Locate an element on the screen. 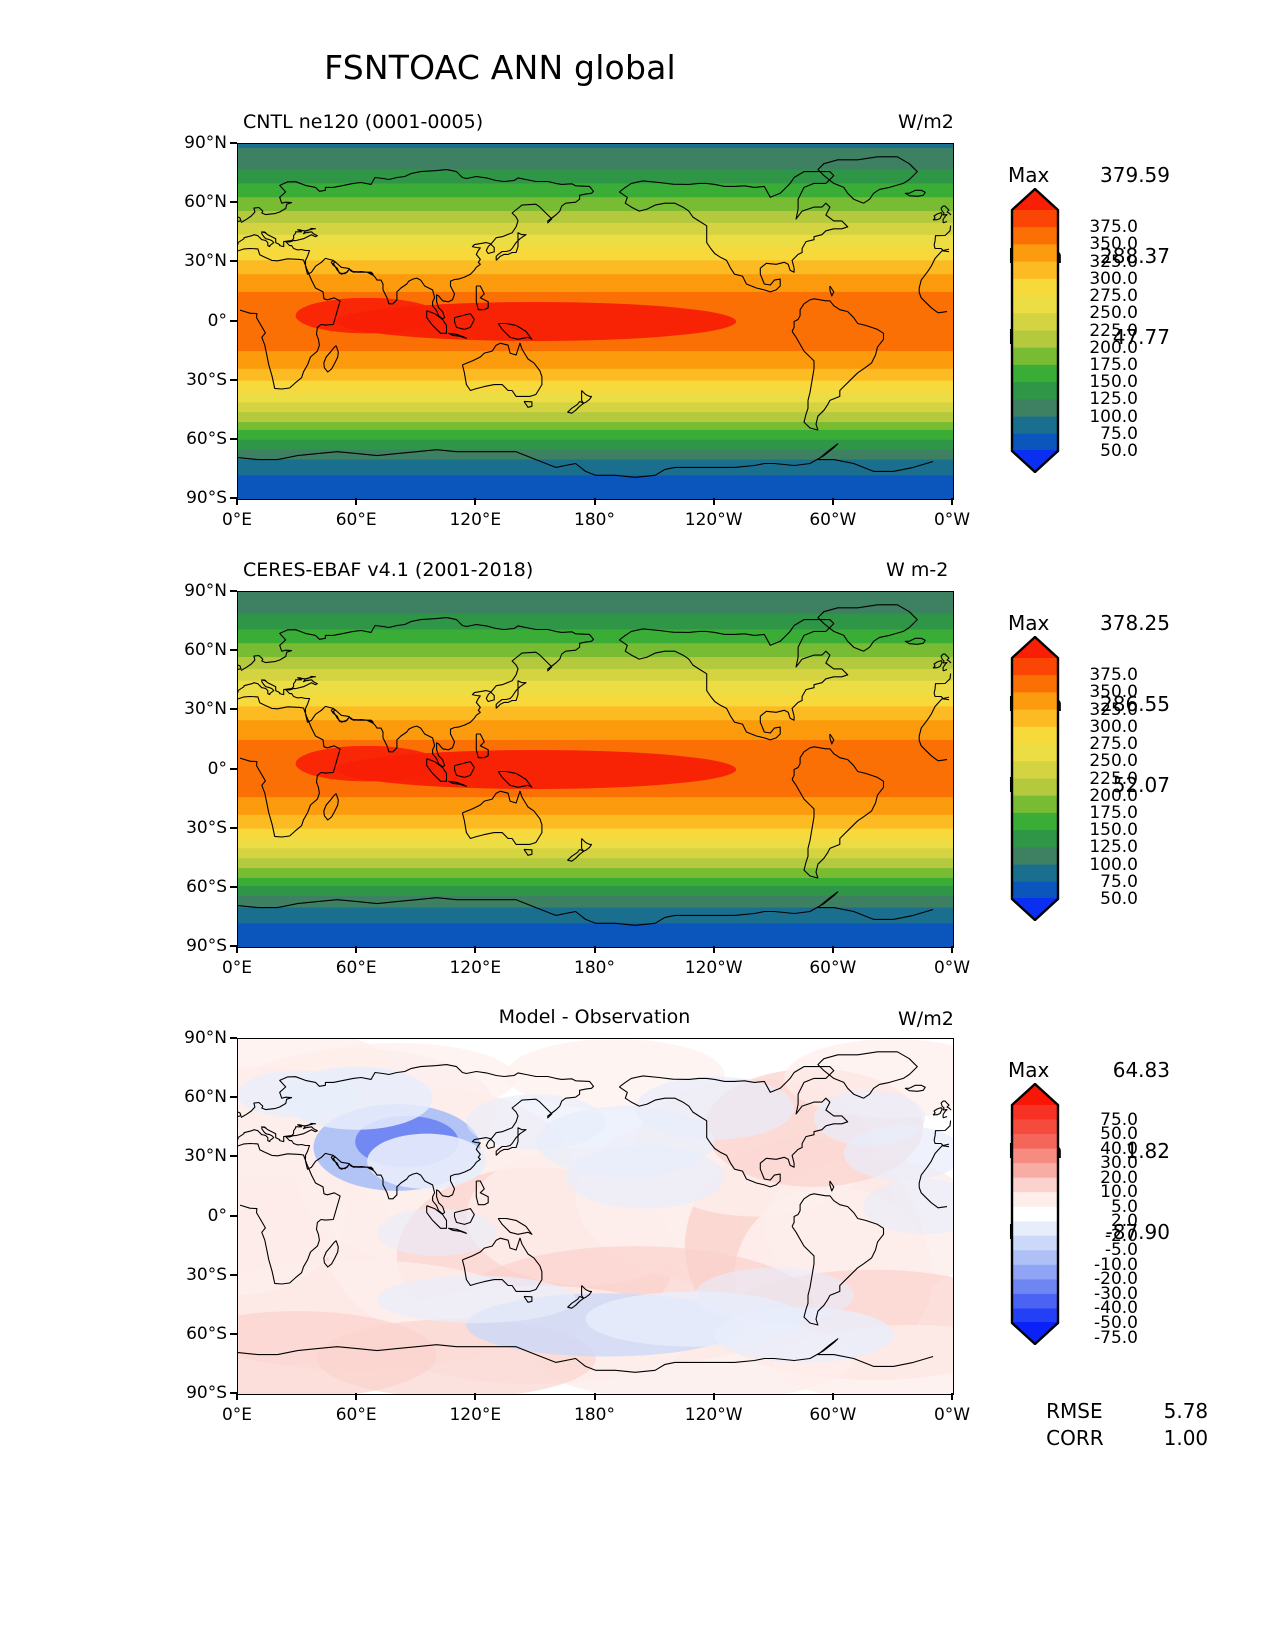  colorbar-tick-label: 350.0 is located at coordinates (1113, 692).